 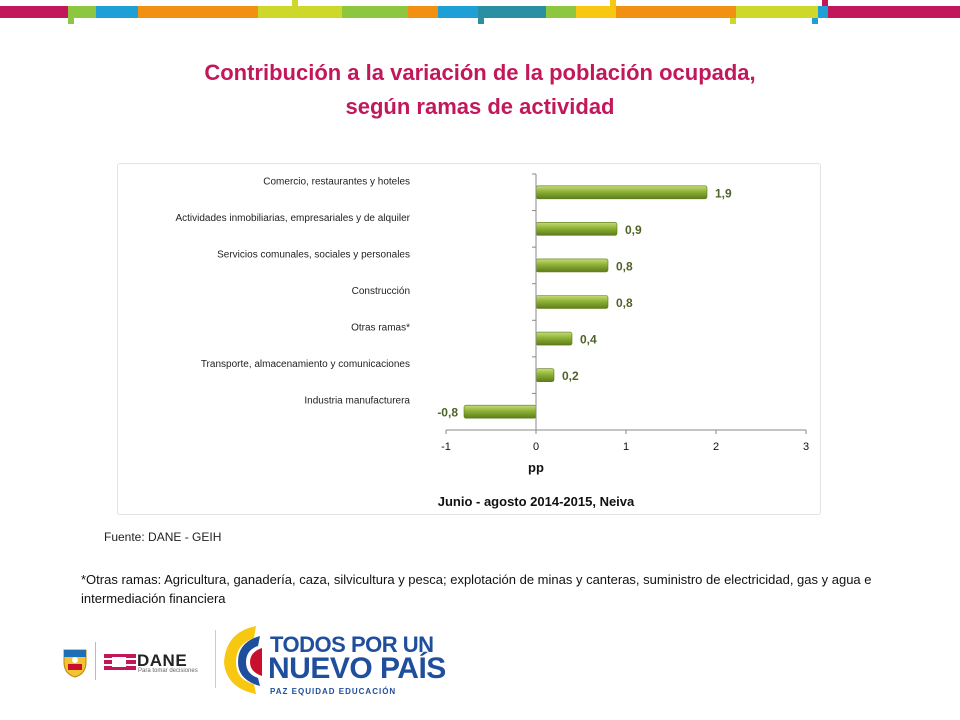 What do you see at coordinates (381, 291) in the screenshot?
I see `category-label: Construcción` at bounding box center [381, 291].